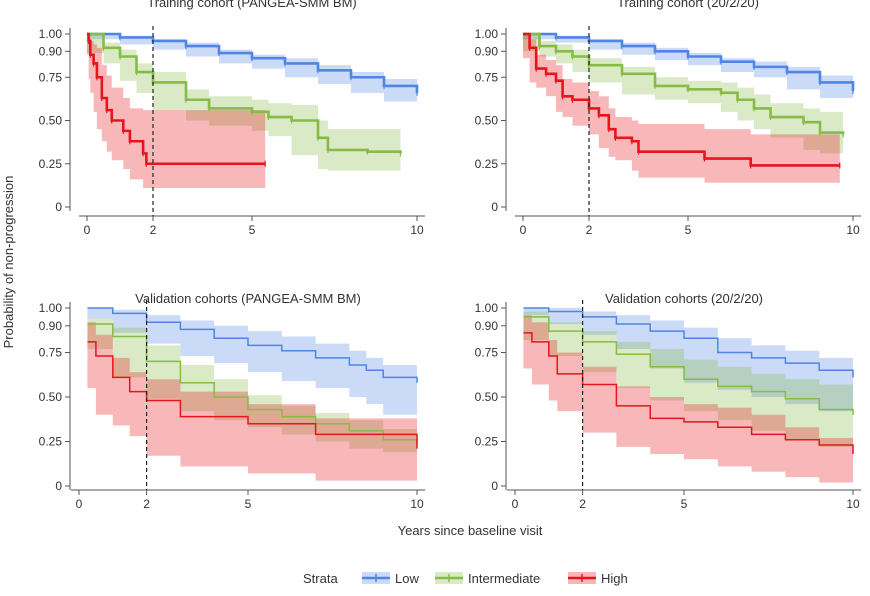 This screenshot has width=870, height=596. Describe the element at coordinates (688, 5) in the screenshot. I see `panel-title: Training cohort (20/2/20)` at that location.